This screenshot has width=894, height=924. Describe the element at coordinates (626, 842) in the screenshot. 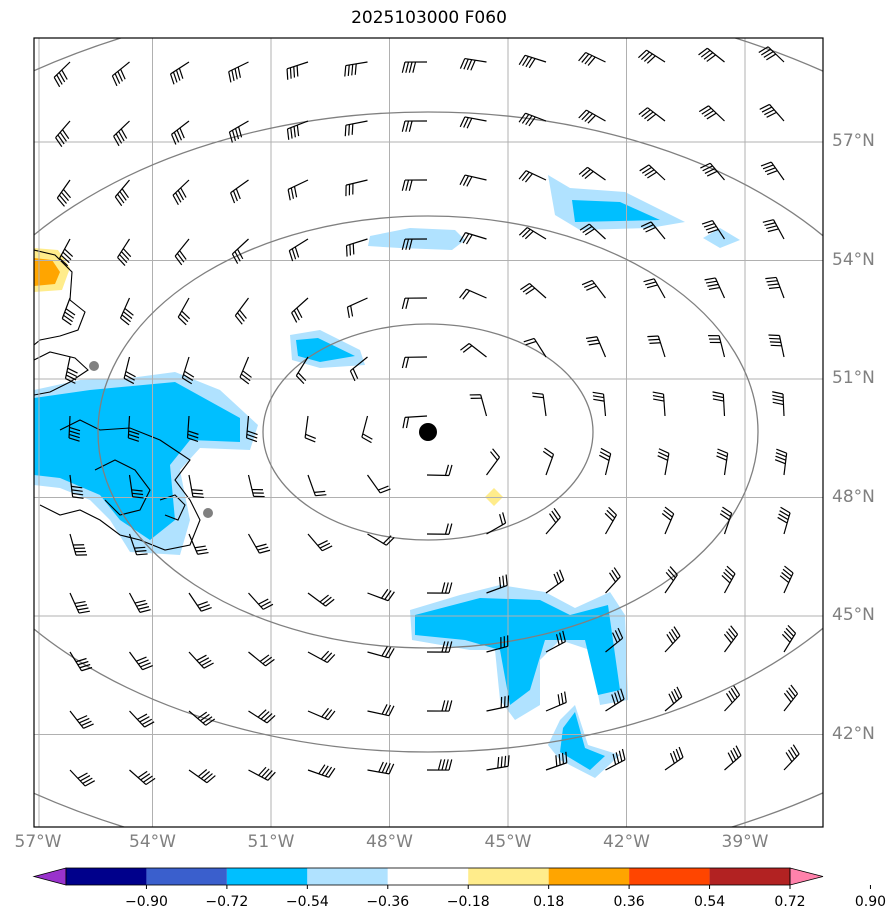

I see `longitude-label: 42°W` at that location.